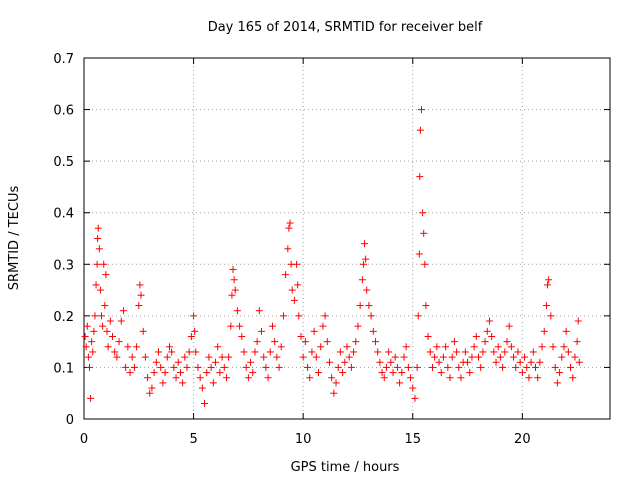 The image size is (640, 480). What do you see at coordinates (84, 439) in the screenshot?
I see `x-tick-label: 0` at bounding box center [84, 439].